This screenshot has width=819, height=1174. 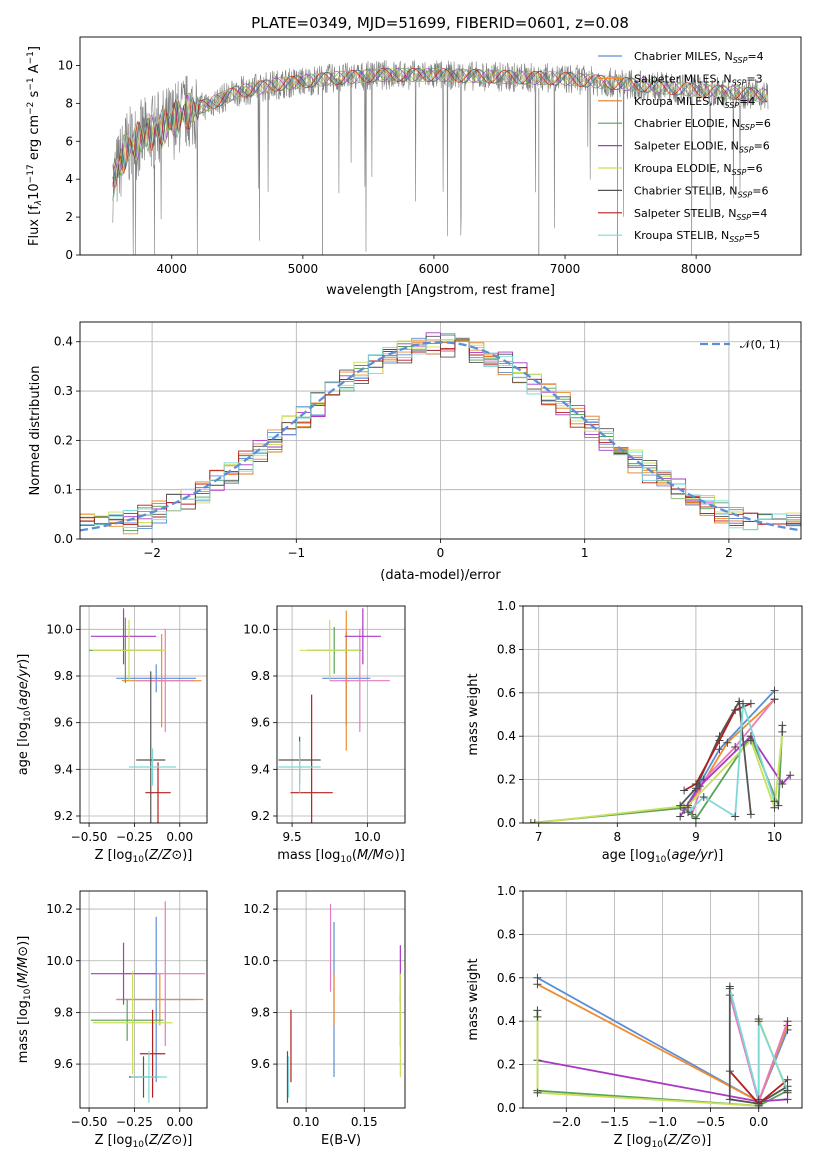 I want to click on legend-label: Kroupa MILES, NSSP=4, so click(x=694, y=102).